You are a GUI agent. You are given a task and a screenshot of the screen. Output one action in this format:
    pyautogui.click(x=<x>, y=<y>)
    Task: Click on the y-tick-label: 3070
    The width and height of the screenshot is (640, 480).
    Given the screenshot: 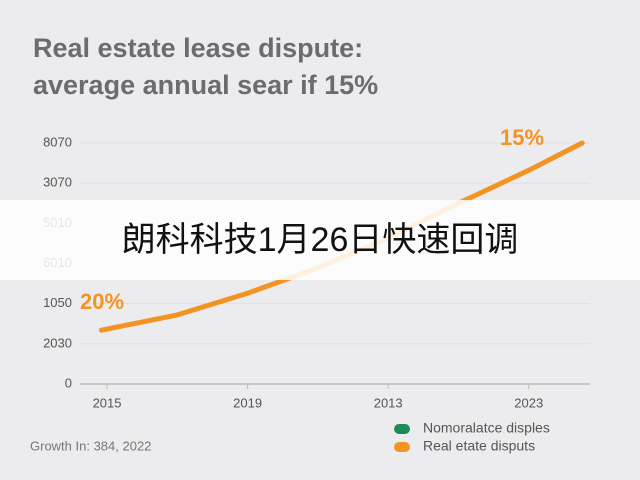 What is the action you would take?
    pyautogui.click(x=57, y=182)
    